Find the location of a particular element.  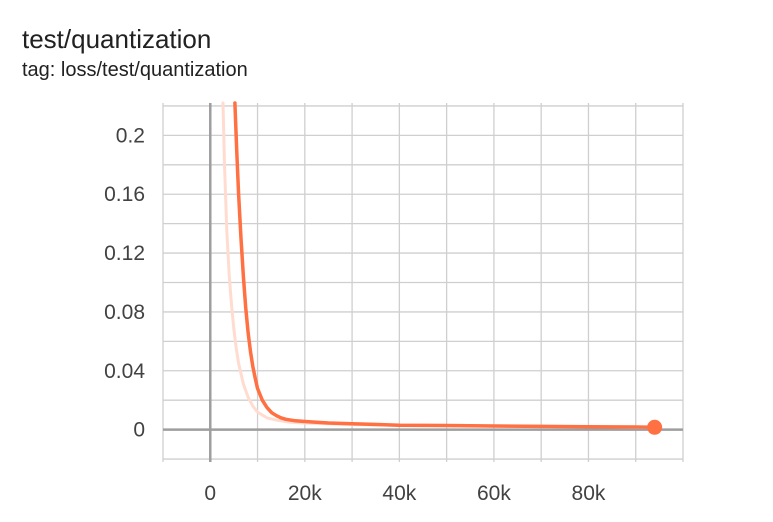

x-tick-label: 0 is located at coordinates (210, 493).